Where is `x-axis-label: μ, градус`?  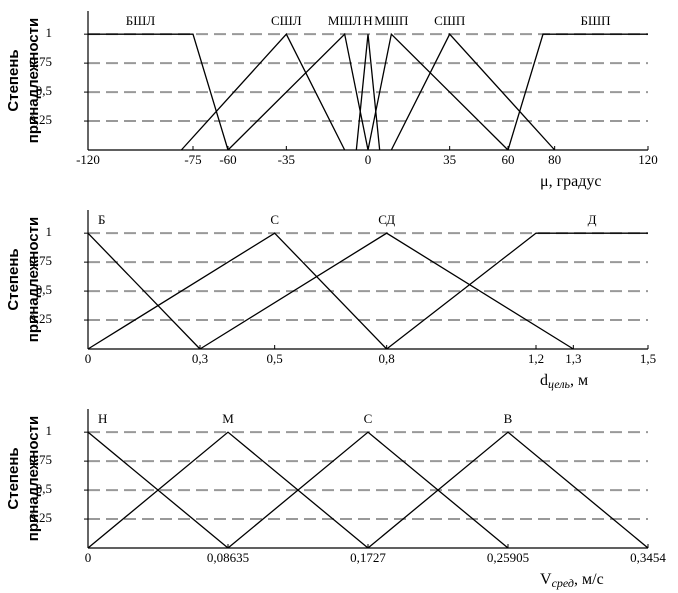
x-axis-label: μ, градус is located at coordinates (570, 181).